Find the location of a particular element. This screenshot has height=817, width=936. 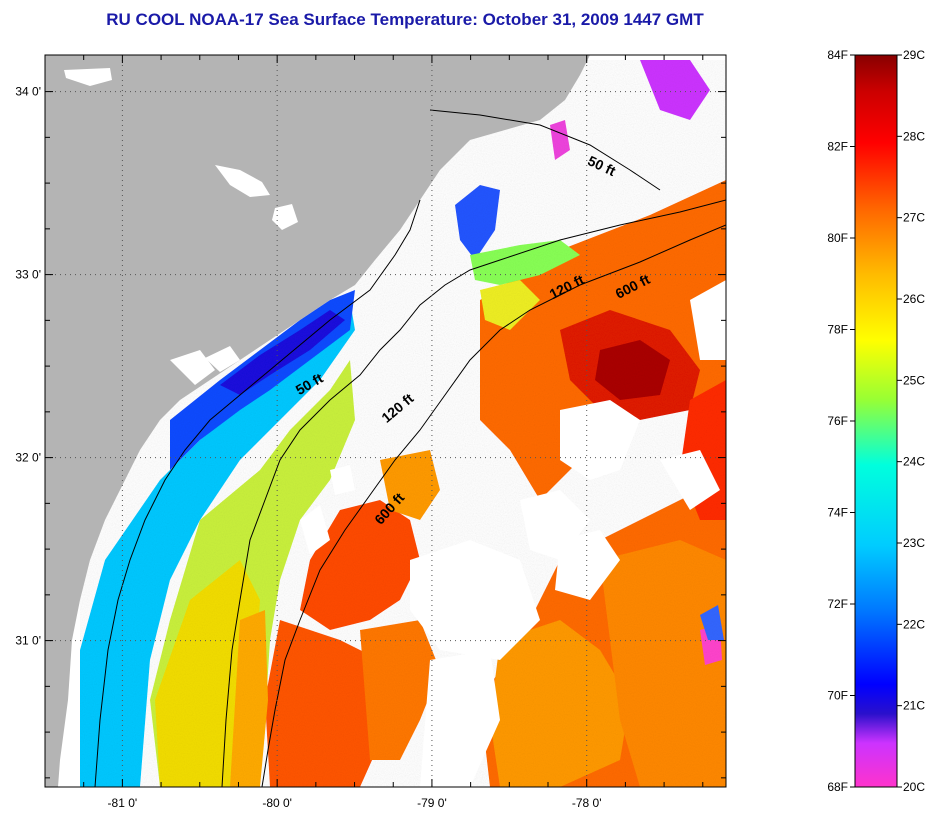

blue-patch-east is located at coordinates (712, 622).